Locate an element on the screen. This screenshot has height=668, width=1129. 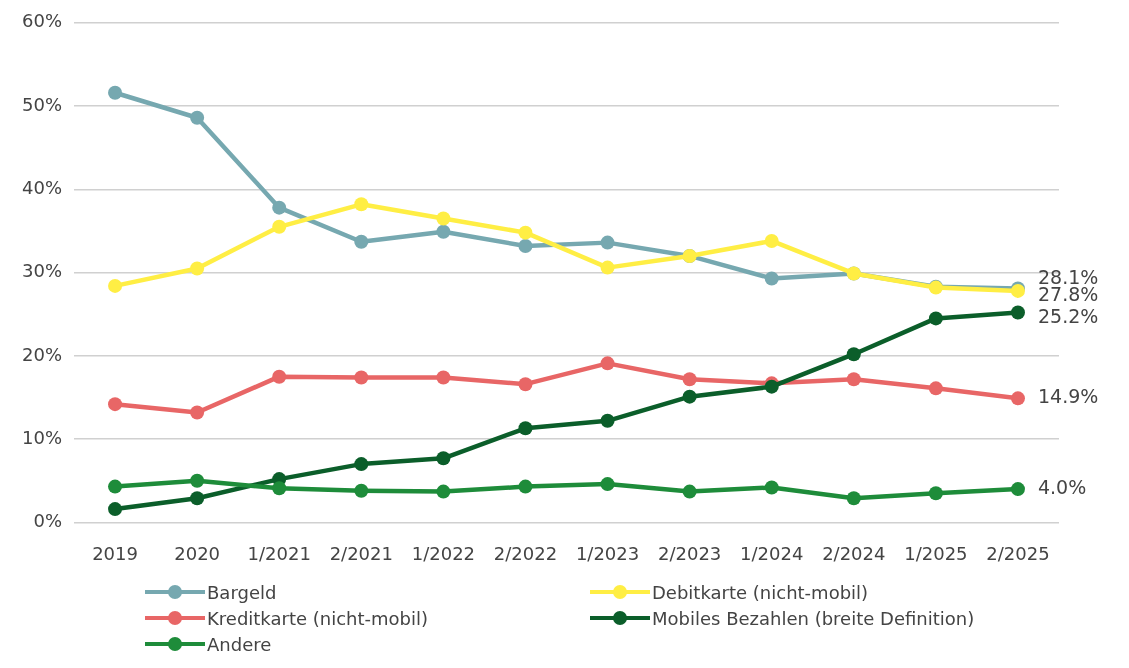
y-tick-label: 0% is located at coordinates (48, 521).